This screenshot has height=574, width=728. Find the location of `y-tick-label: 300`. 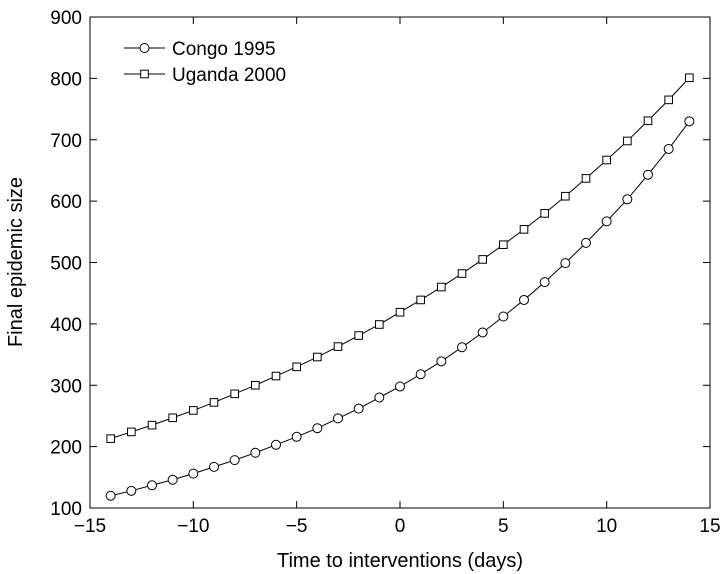

y-tick-label: 300 is located at coordinates (66, 386).